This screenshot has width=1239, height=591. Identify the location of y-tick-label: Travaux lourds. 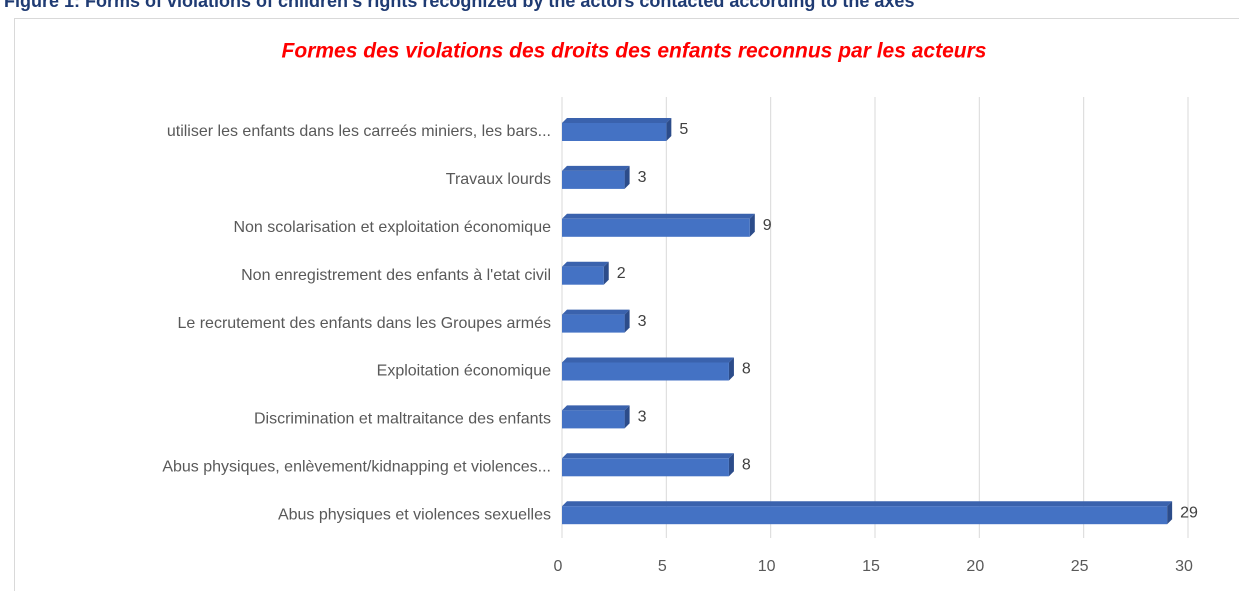
(498, 179).